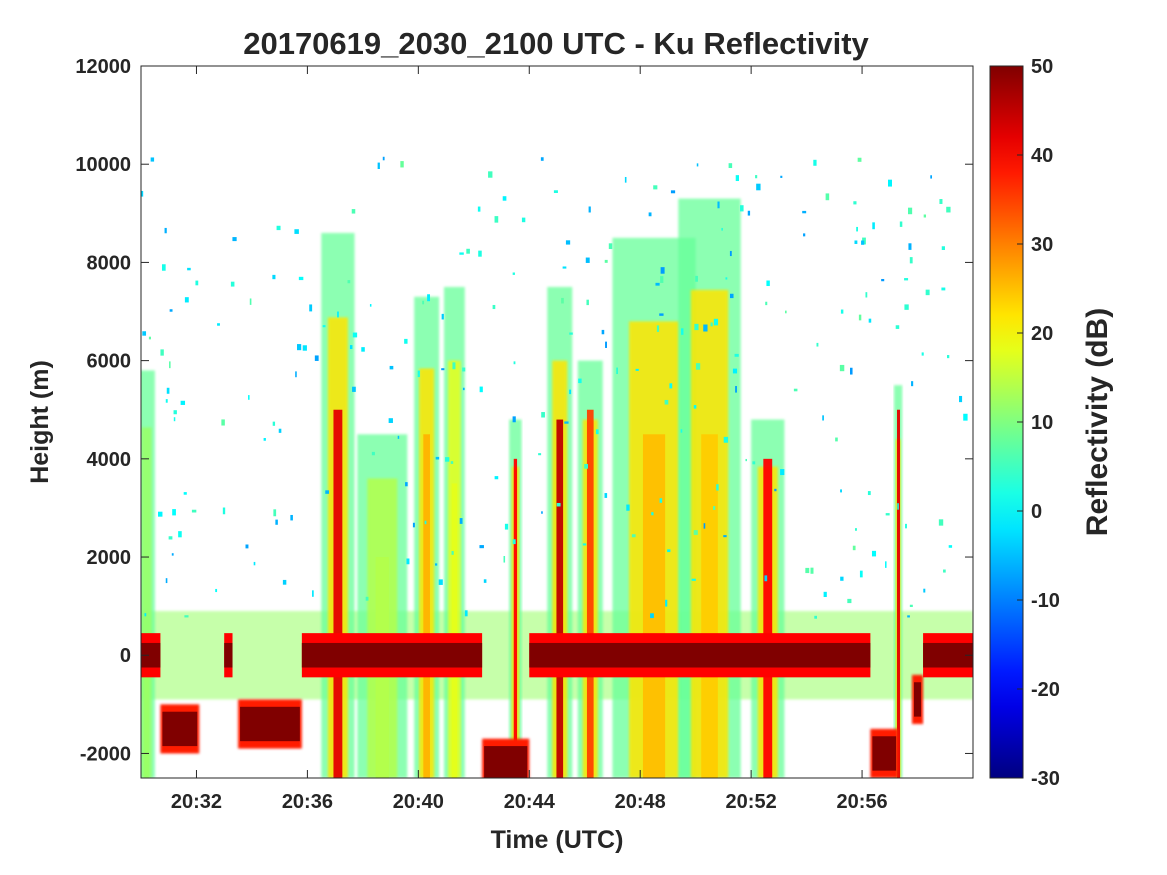 The width and height of the screenshot is (1167, 875). What do you see at coordinates (103, 165) in the screenshot?
I see `y-tick-label: 10000` at bounding box center [103, 165].